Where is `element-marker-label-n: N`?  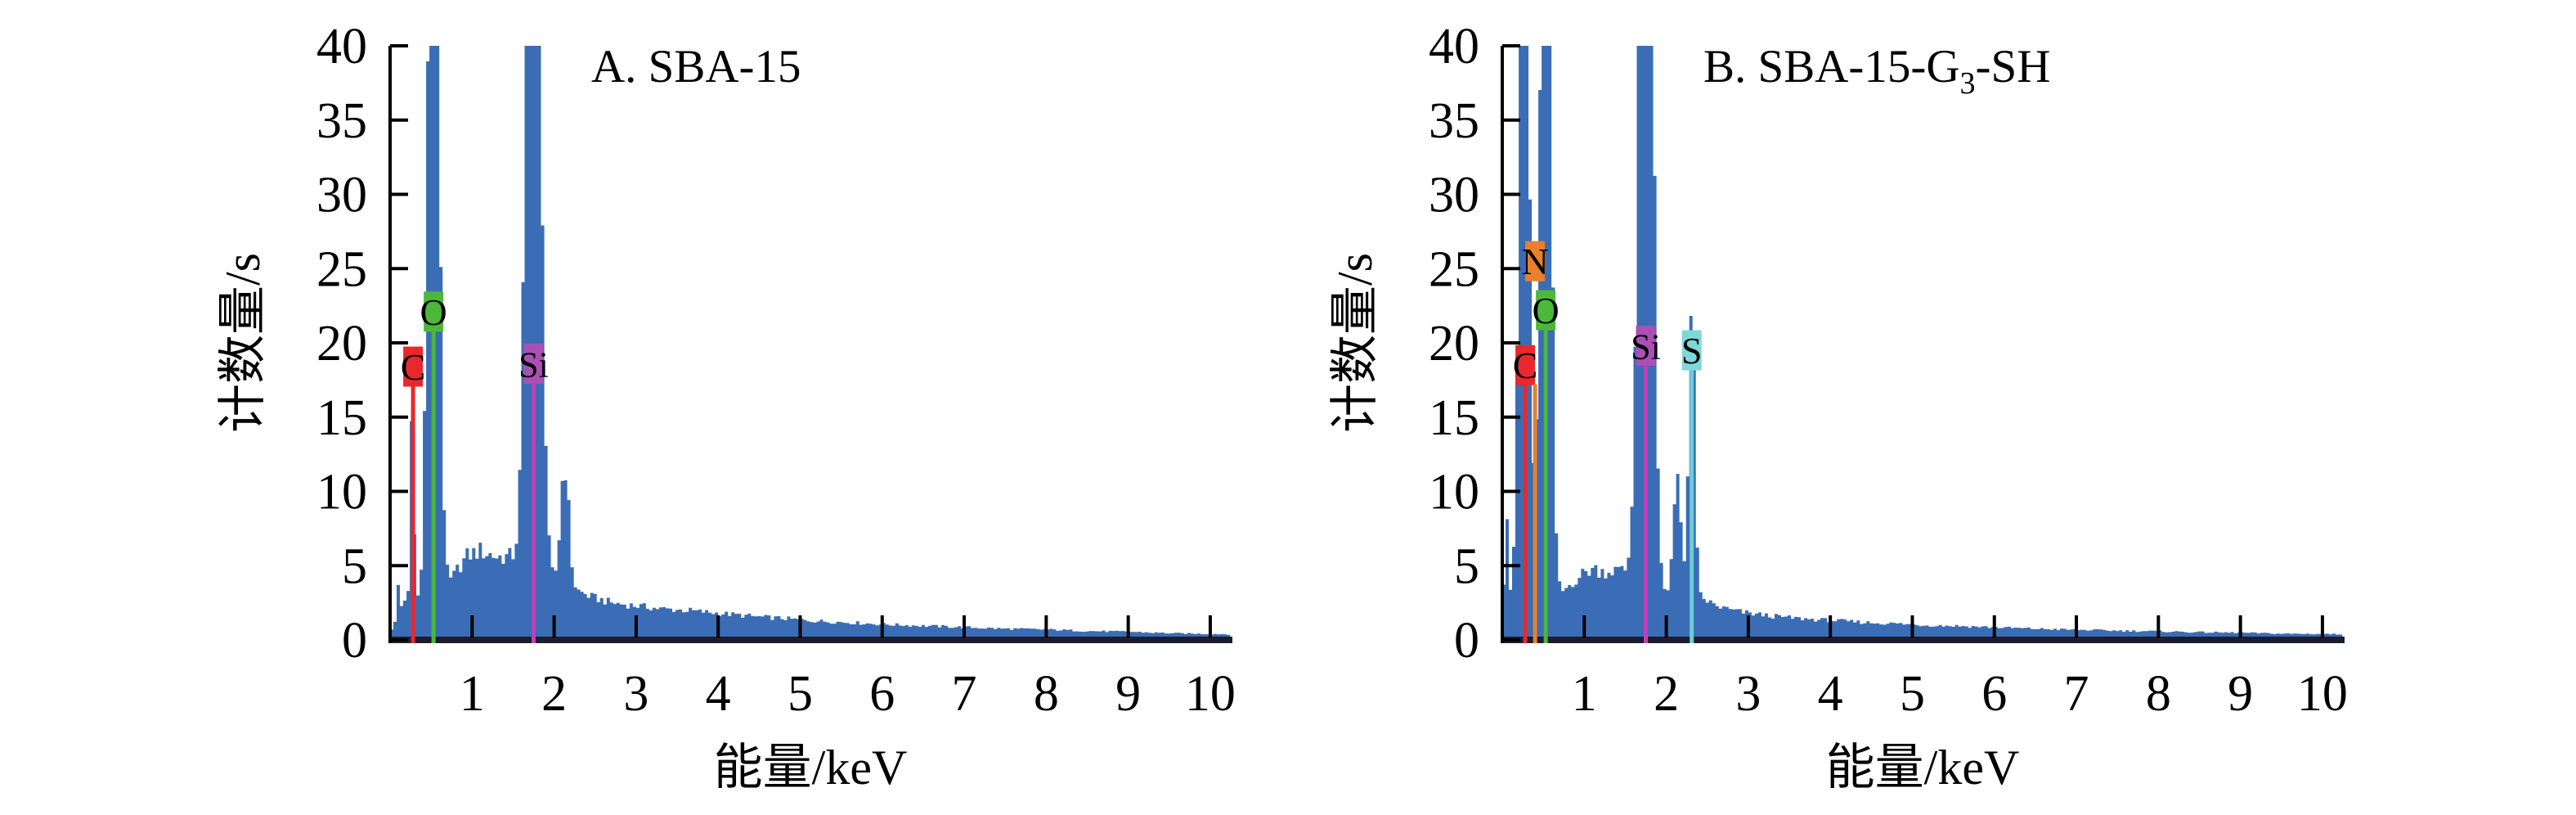 element-marker-label-n: N is located at coordinates (1534, 261).